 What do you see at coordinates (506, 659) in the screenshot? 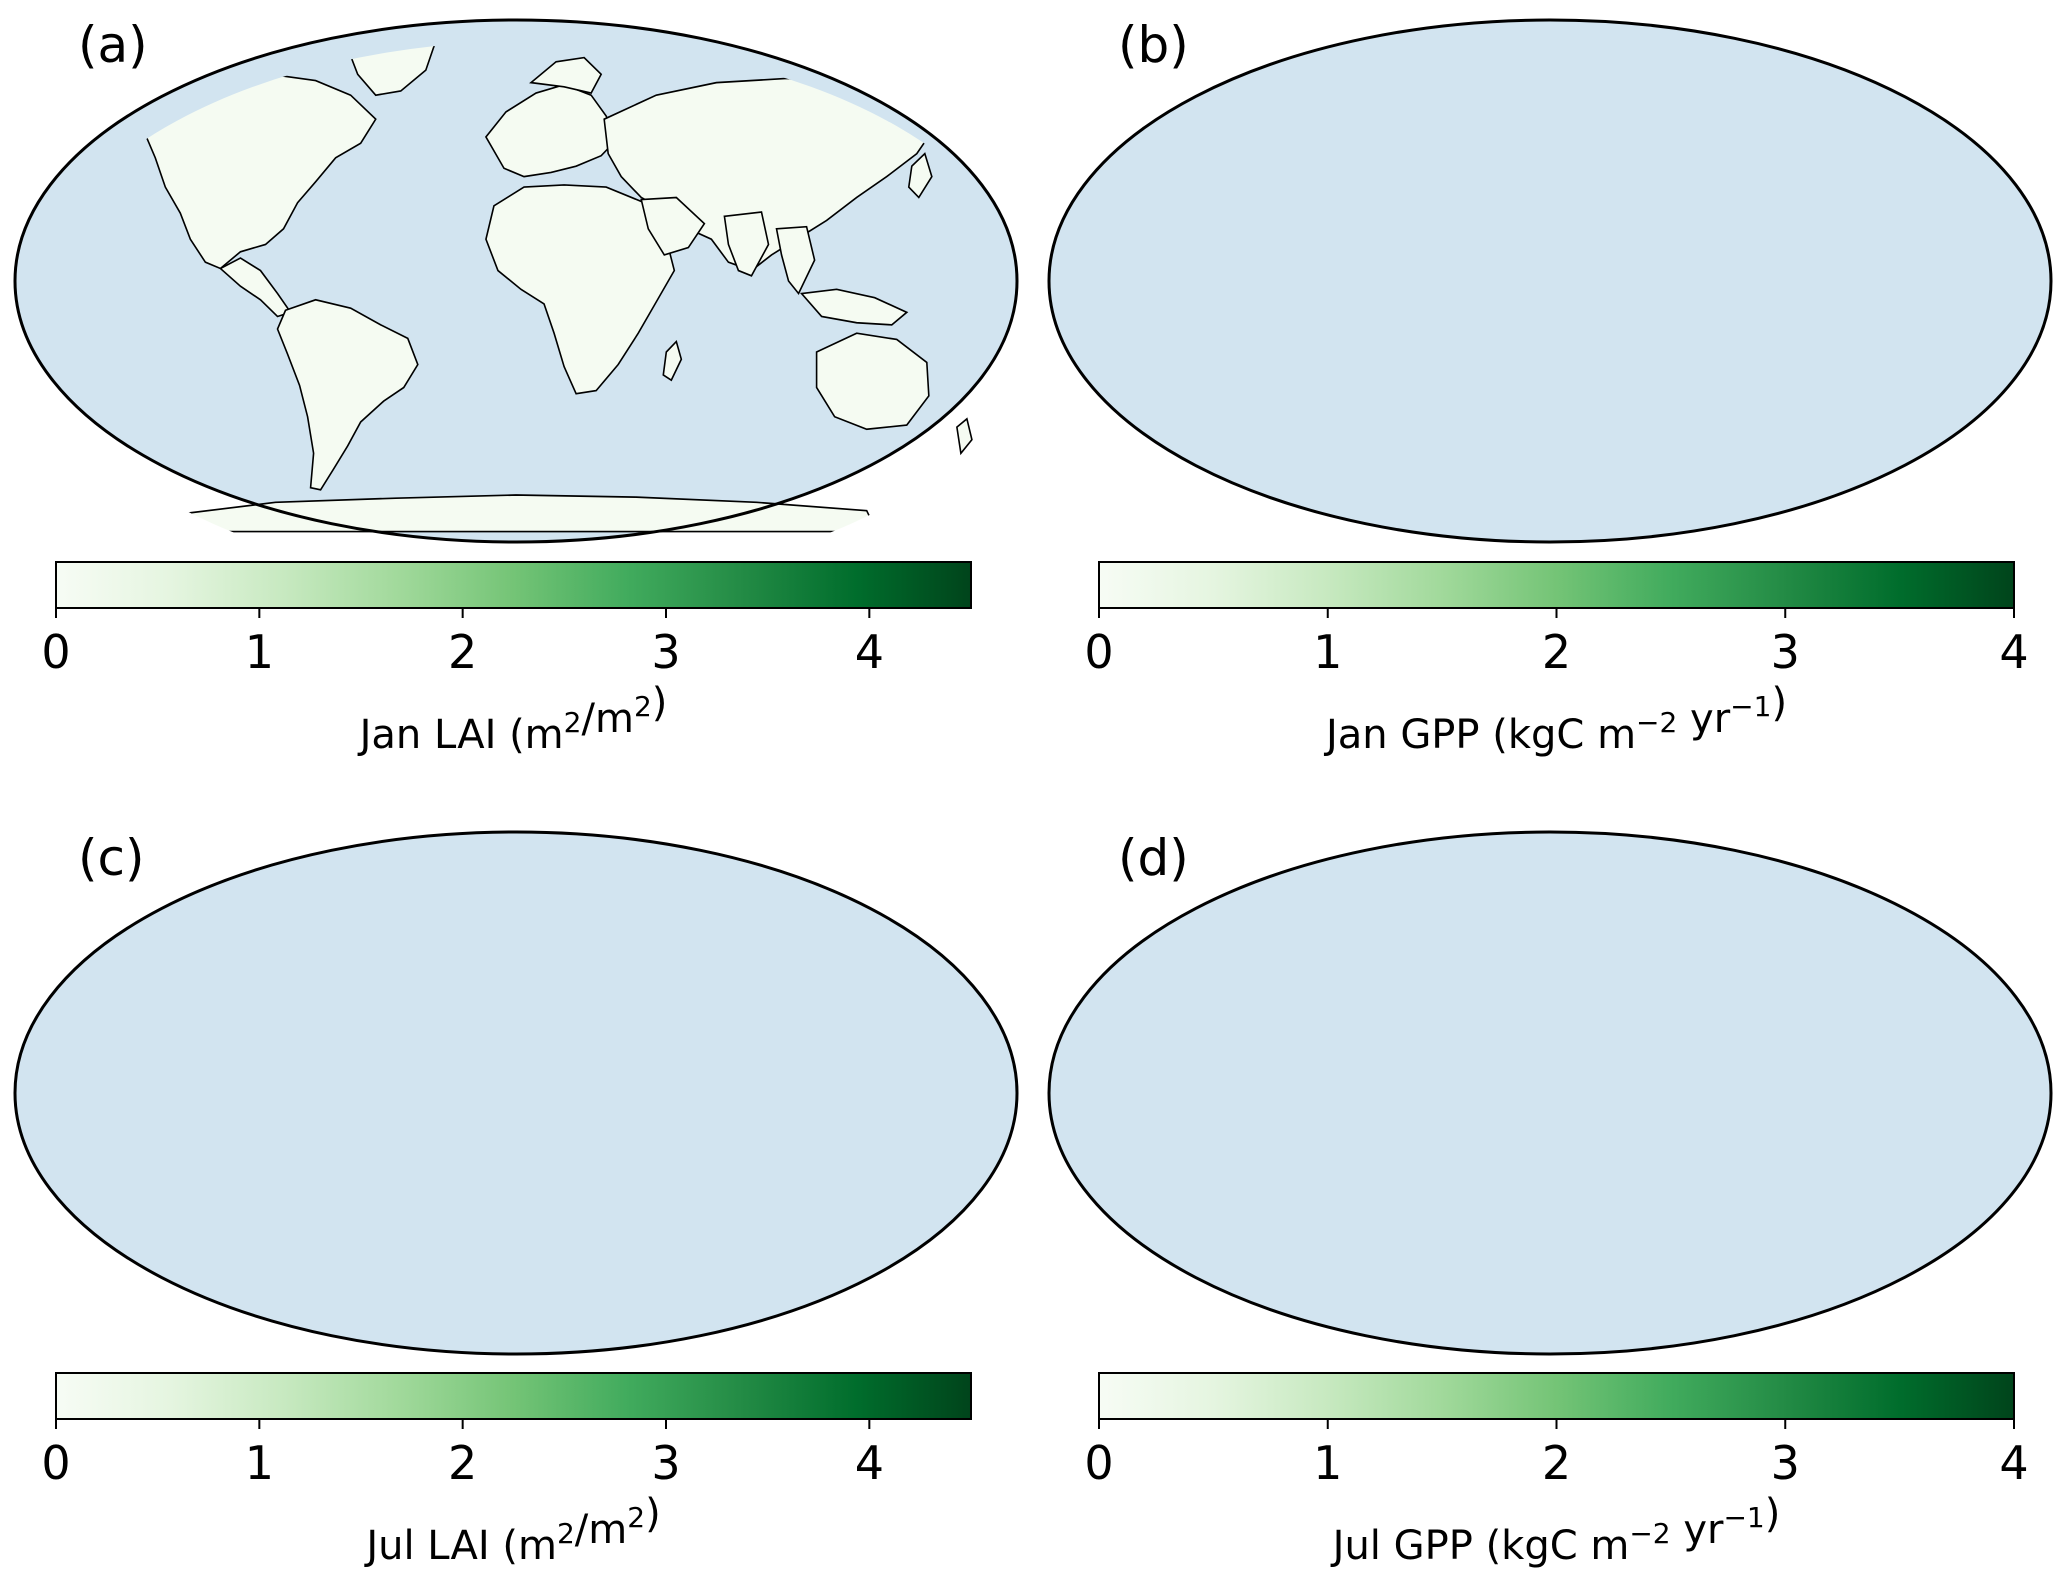
I see `colorbar-a: 0 1 2 3 4 Jan LAI (m2/m2)` at bounding box center [506, 659].